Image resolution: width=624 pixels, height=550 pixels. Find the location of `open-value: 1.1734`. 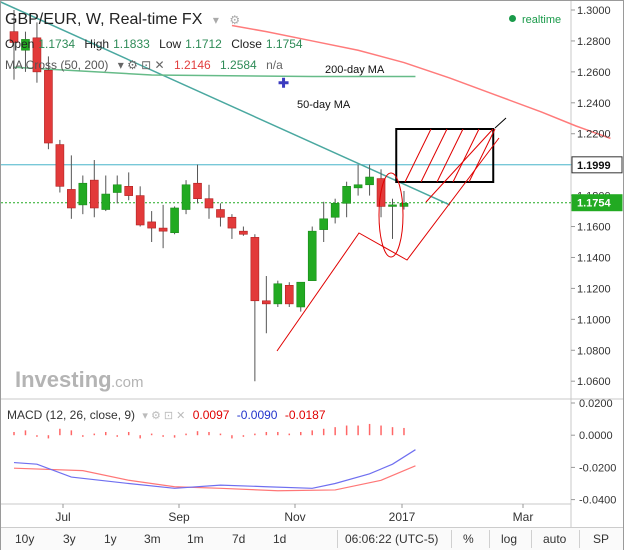

open-value: 1.1734 is located at coordinates (57, 44).